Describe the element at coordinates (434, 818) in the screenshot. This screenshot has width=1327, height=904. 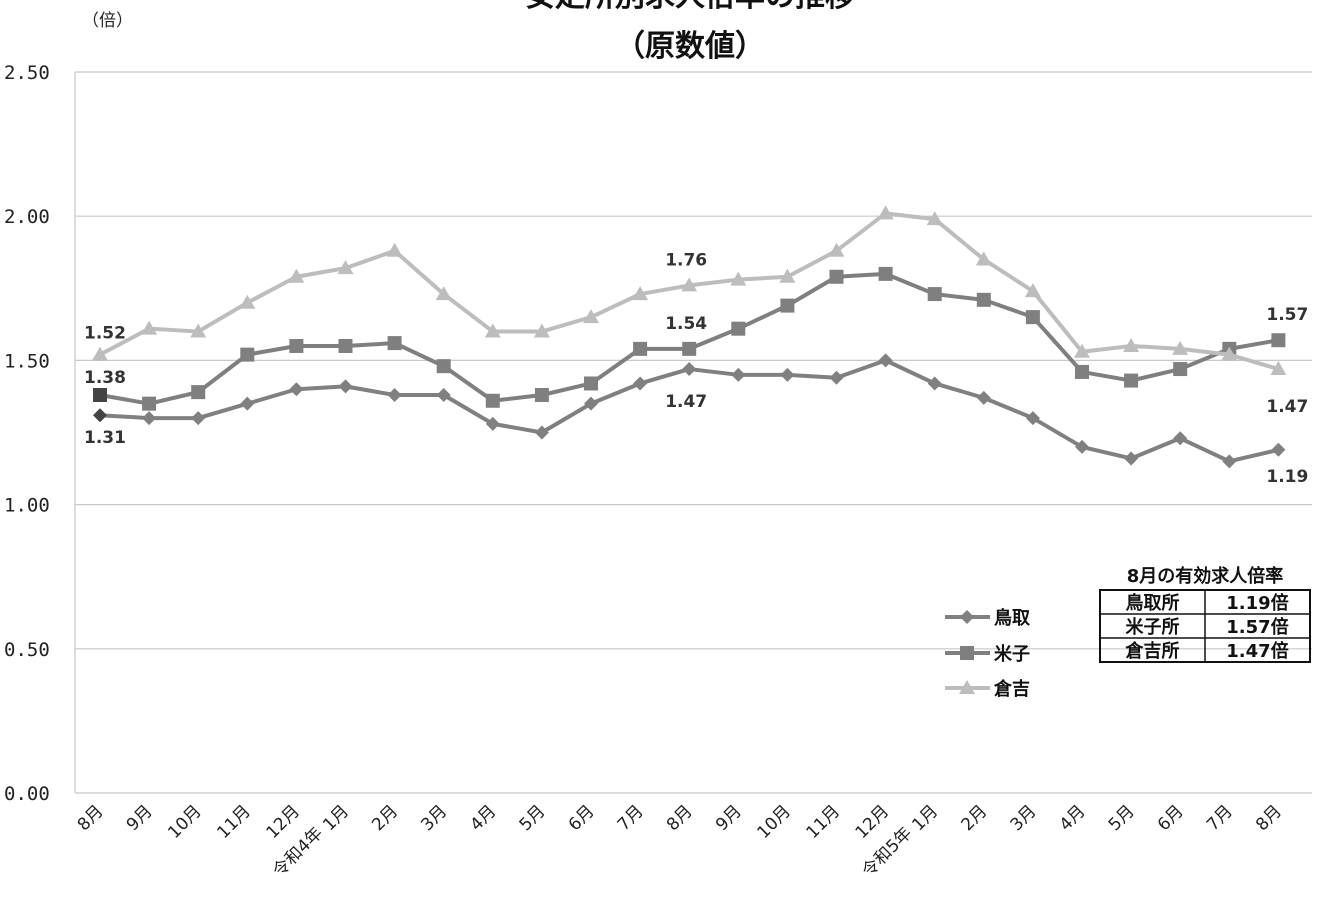
I see `x-tick-label-7: 3月` at that location.